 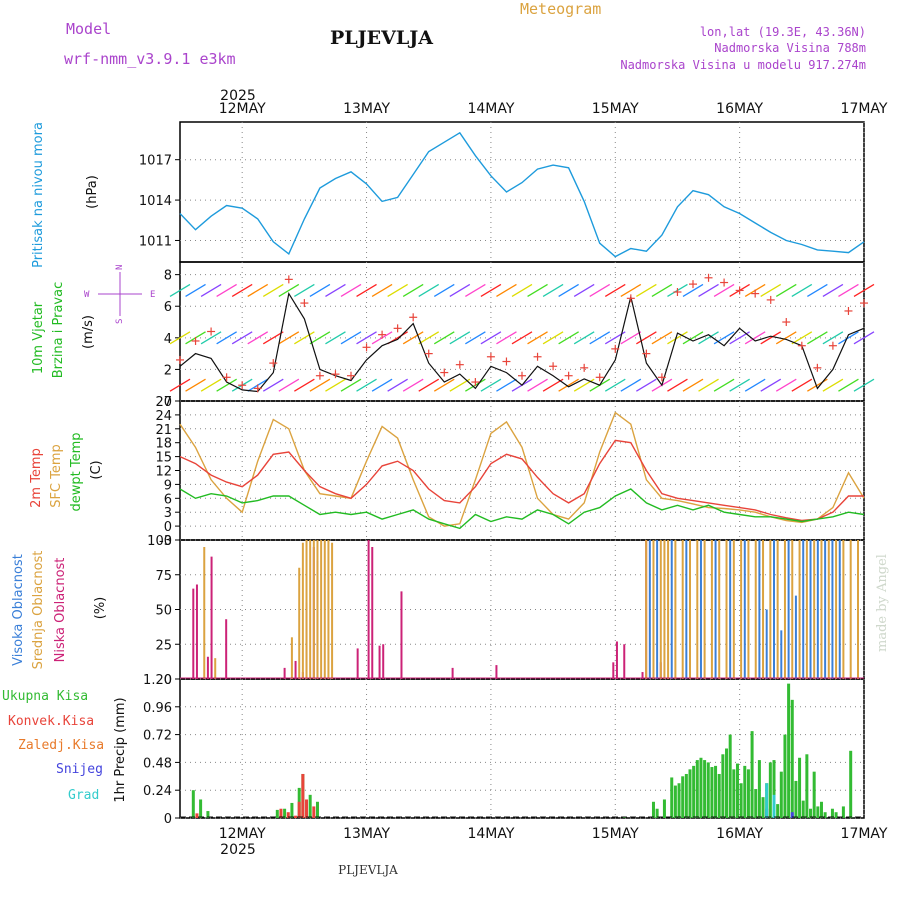 I want to click on y-tick-label: 0, so click(x=168, y=819).